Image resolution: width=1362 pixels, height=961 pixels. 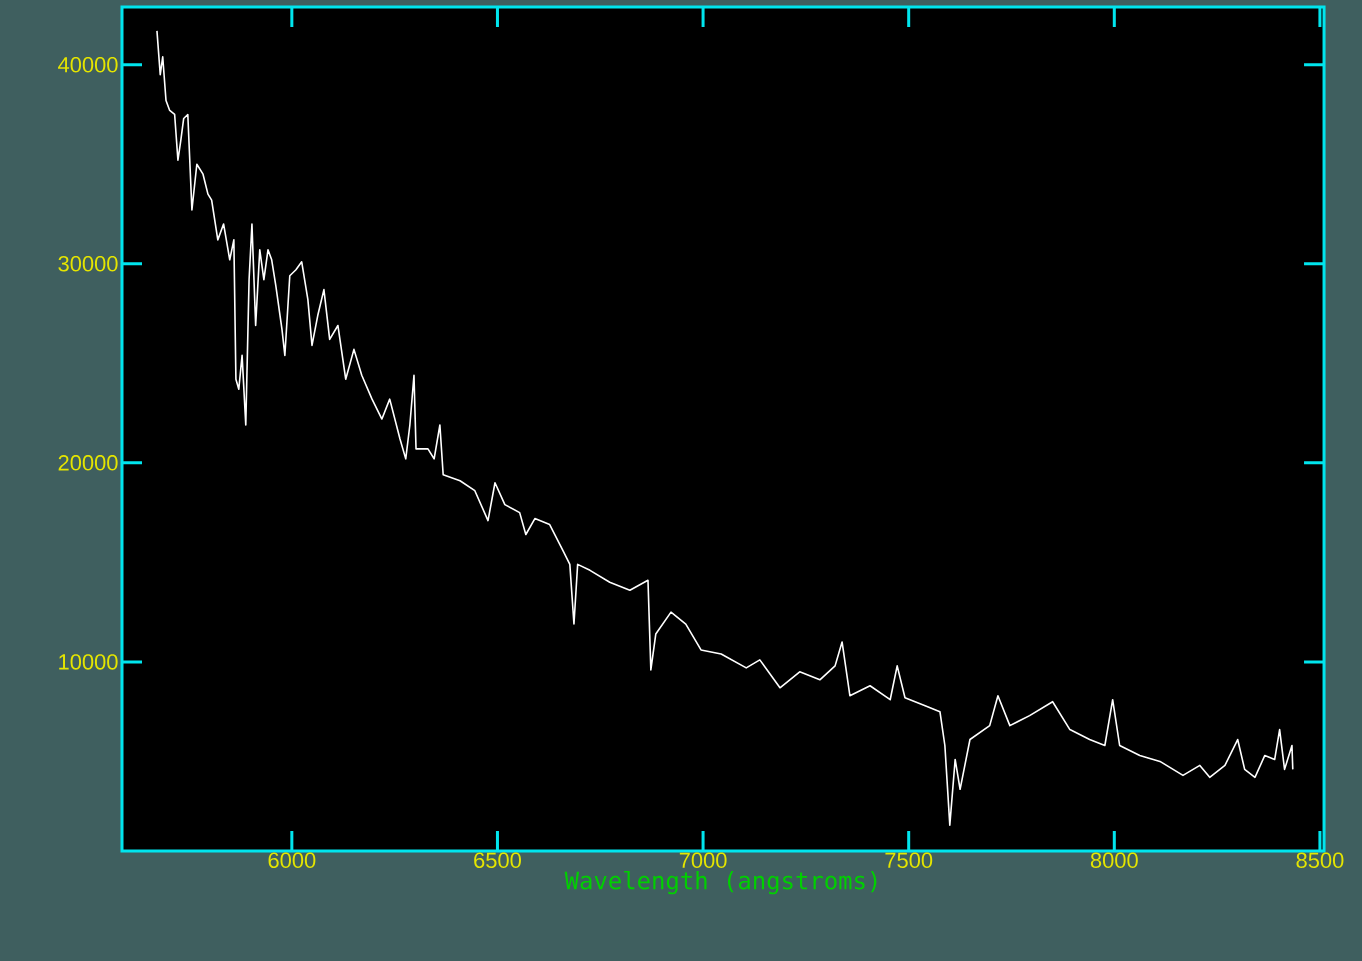 I want to click on y-tick-label: 40000, so click(x=88, y=64).